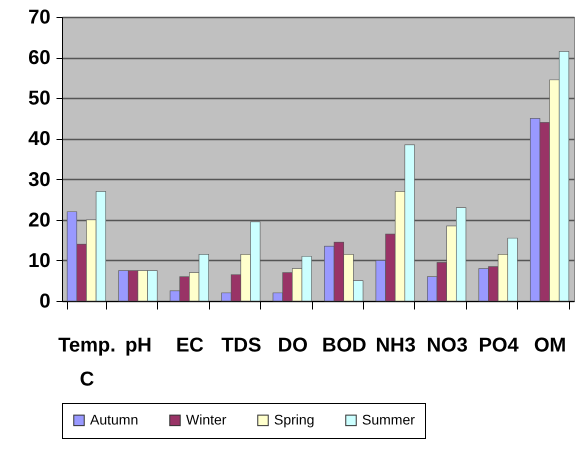  Describe the element at coordinates (294, 419) in the screenshot. I see `legend-label: Spring` at that location.